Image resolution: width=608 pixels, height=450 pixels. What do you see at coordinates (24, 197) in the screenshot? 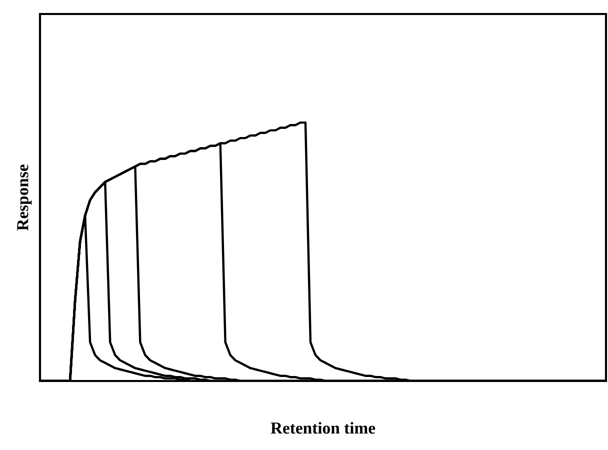
I see `y-axis-title: Response` at bounding box center [24, 197].